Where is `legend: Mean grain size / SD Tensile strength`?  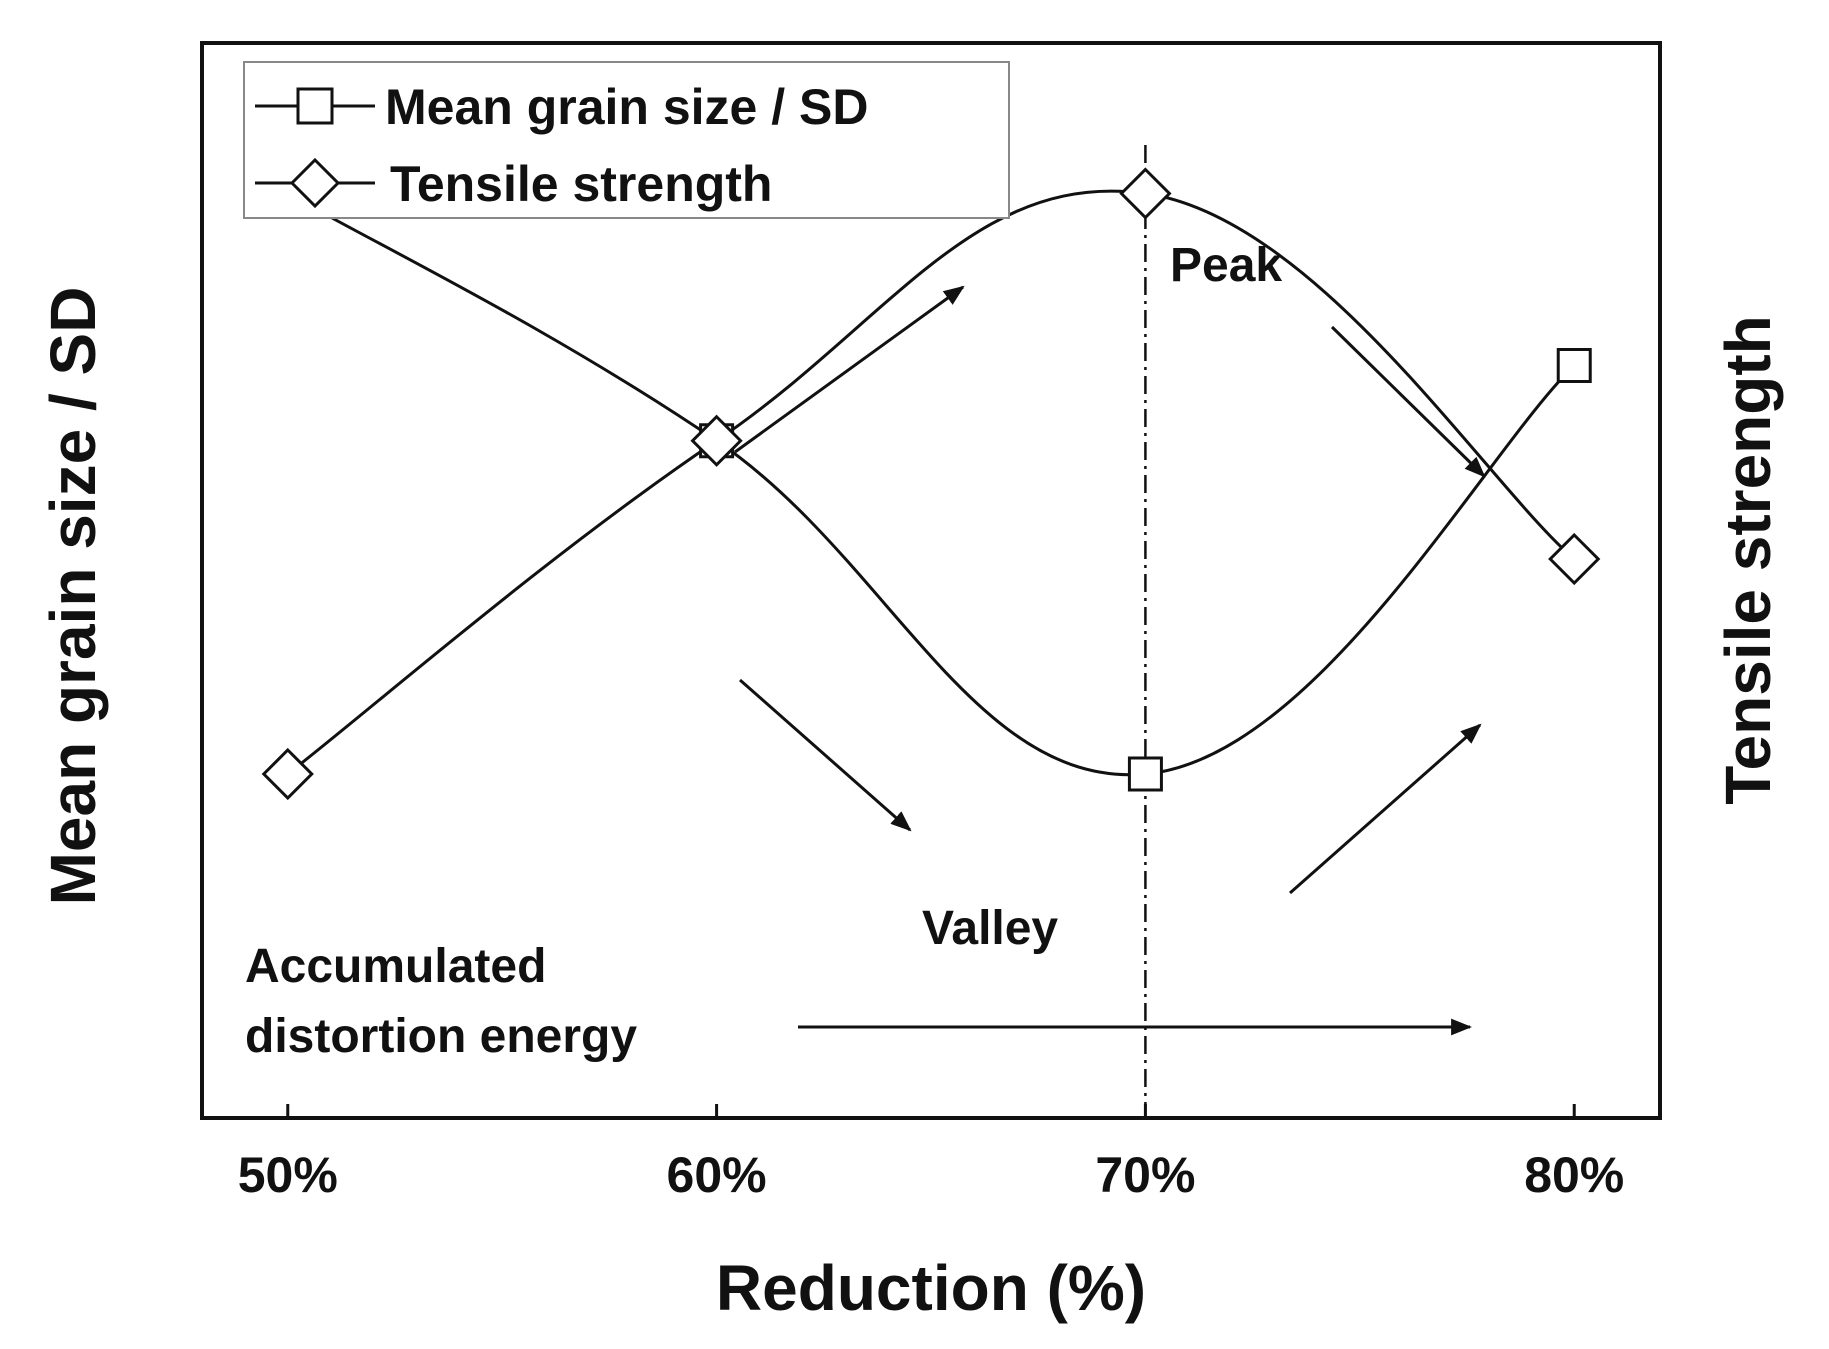
legend: Mean grain size / SD Tensile strength is located at coordinates (626, 140).